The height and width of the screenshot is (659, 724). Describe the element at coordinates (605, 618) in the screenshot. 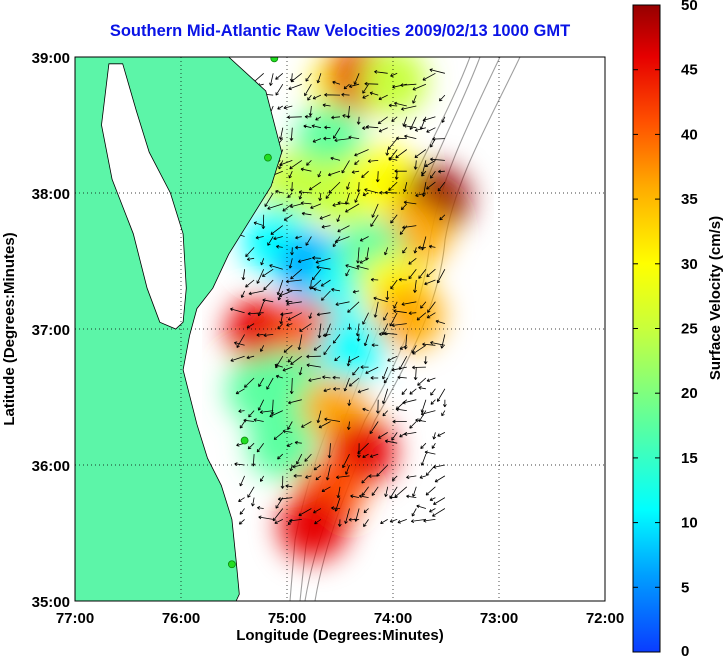

I see `x-tick-label: 72:00` at that location.